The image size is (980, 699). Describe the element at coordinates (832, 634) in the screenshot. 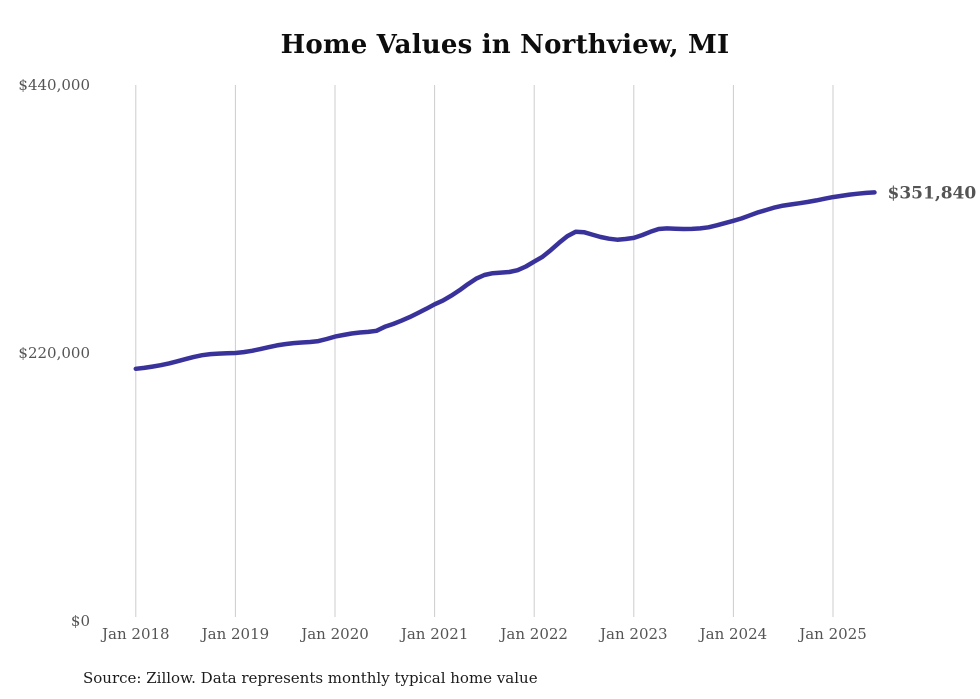

I see `x-tick-label: Jan 2025` at that location.